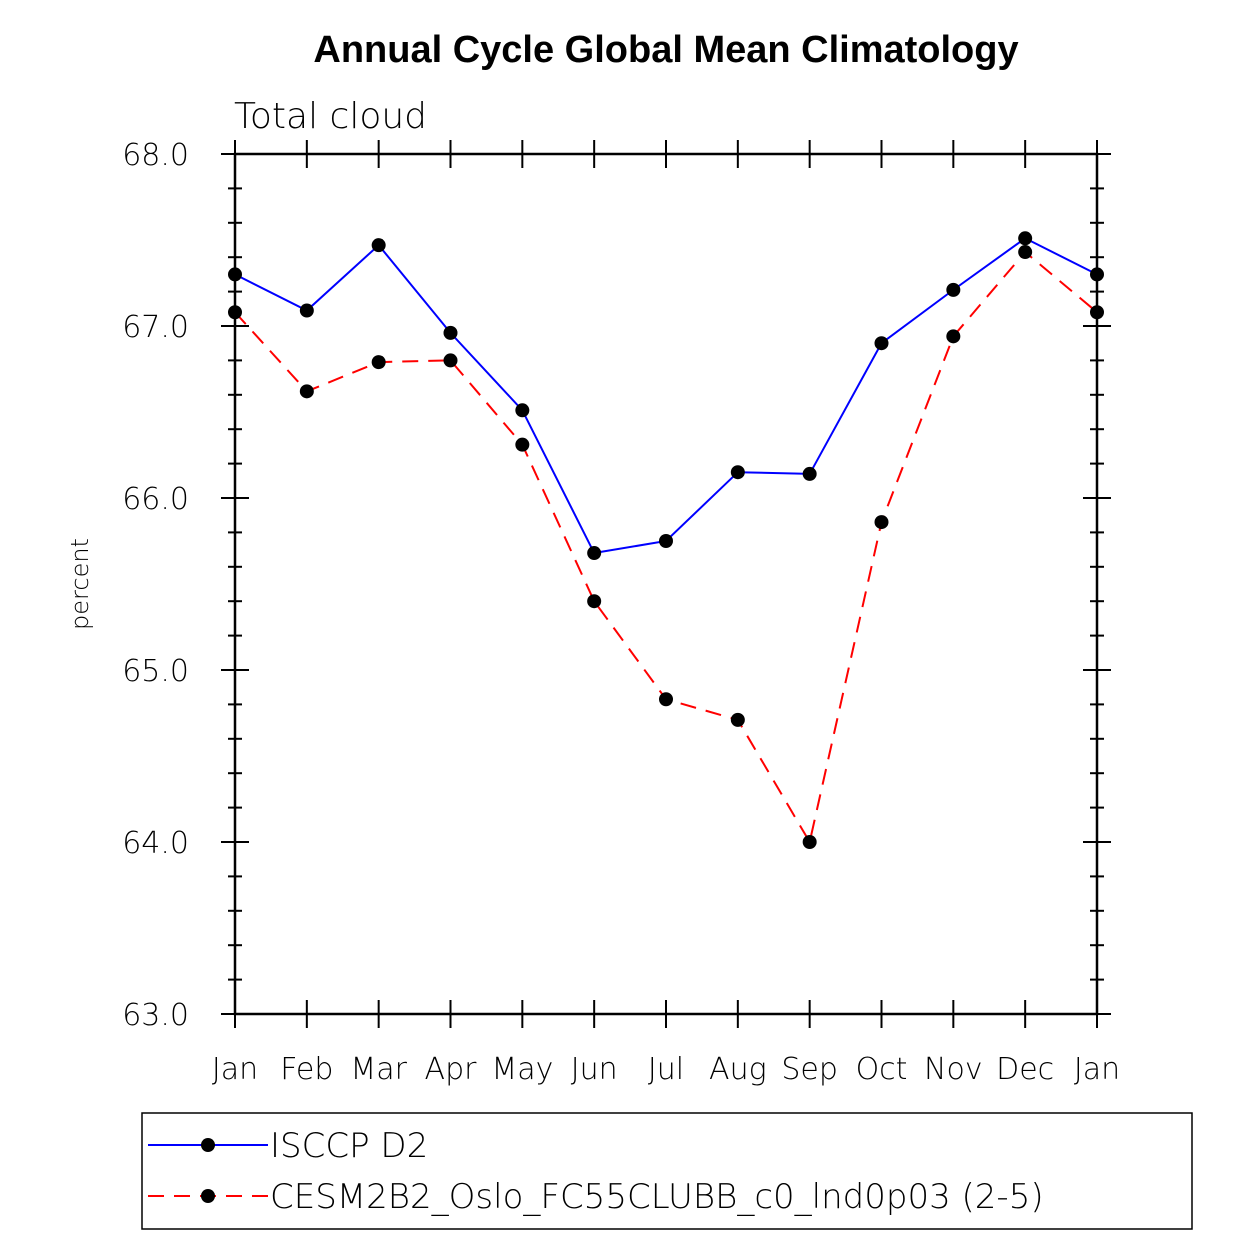 Image resolution: width=1258 pixels, height=1258 pixels. Describe the element at coordinates (155, 155) in the screenshot. I see `y-tick-label: 68.0` at that location.